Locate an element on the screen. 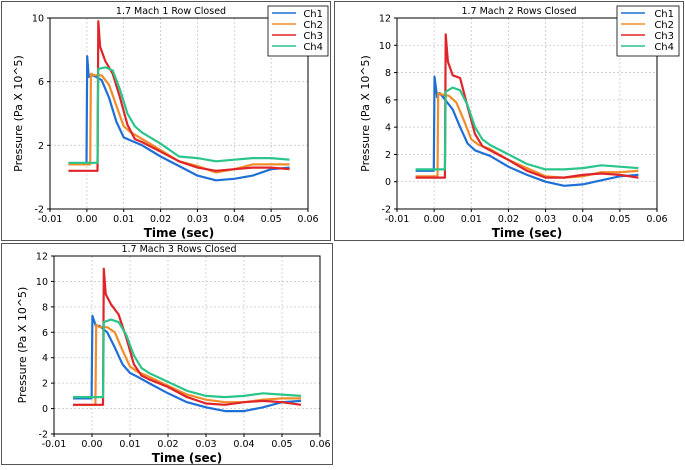 This screenshot has width=685, height=470. grid is located at coordinates (187, 345).